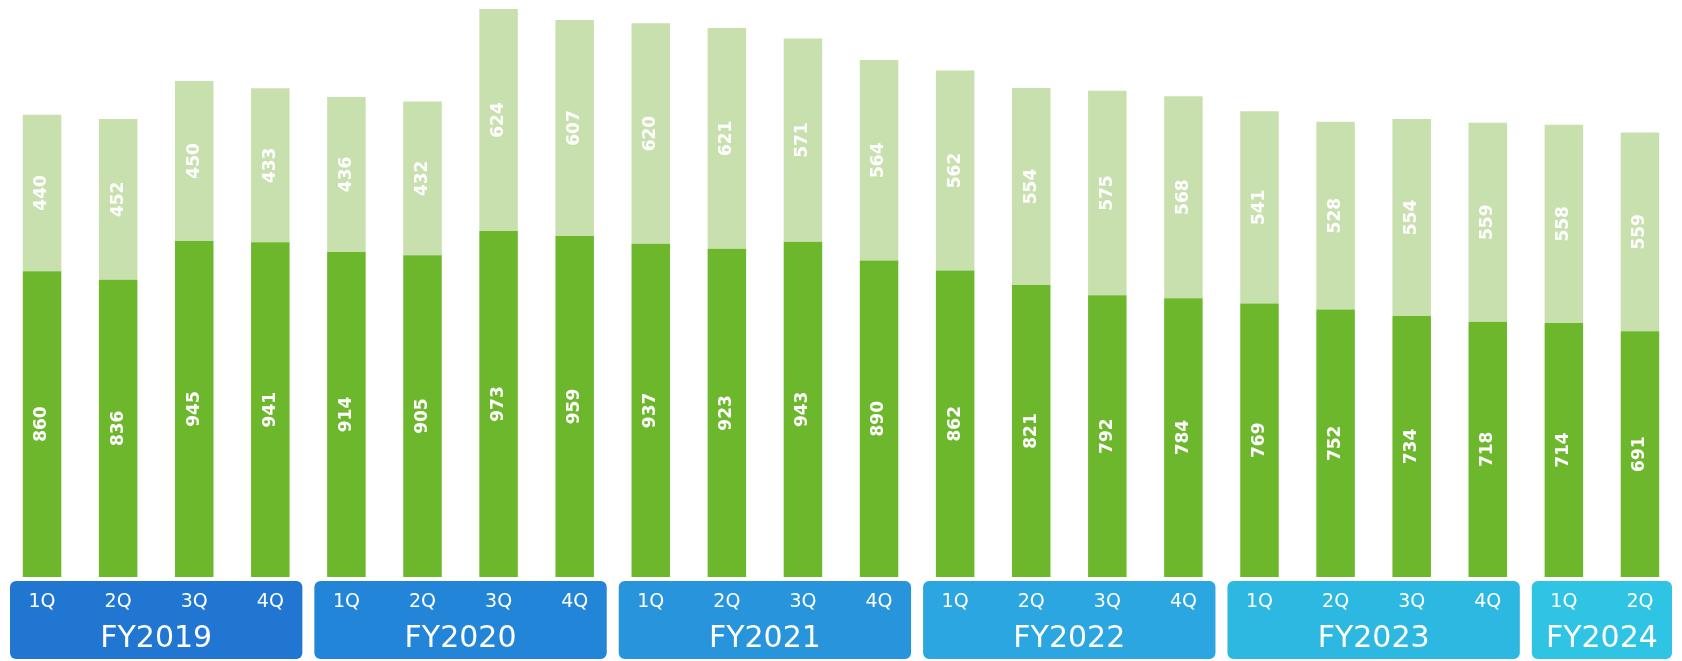  I want to click on data-label: 973, so click(497, 404).